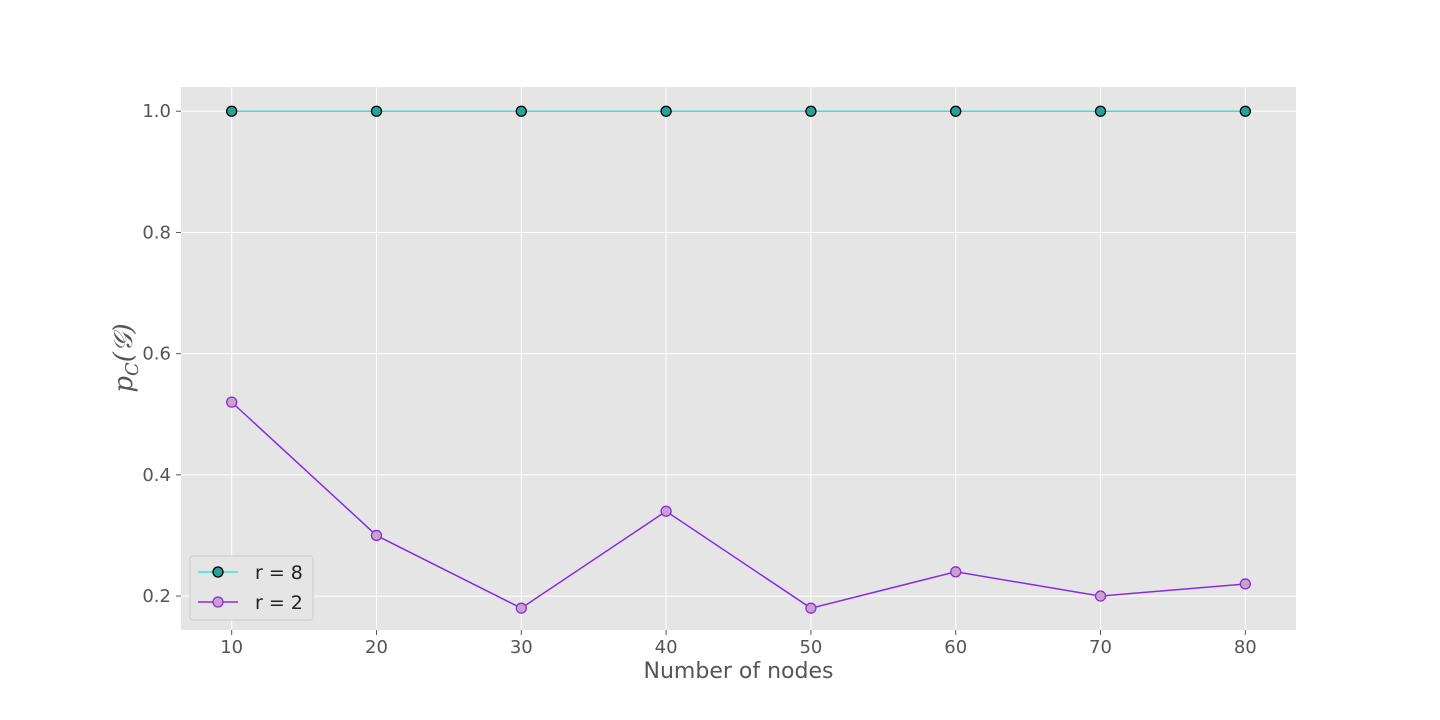 The image size is (1440, 720). I want to click on x-tick-label: 70, so click(1100, 647).